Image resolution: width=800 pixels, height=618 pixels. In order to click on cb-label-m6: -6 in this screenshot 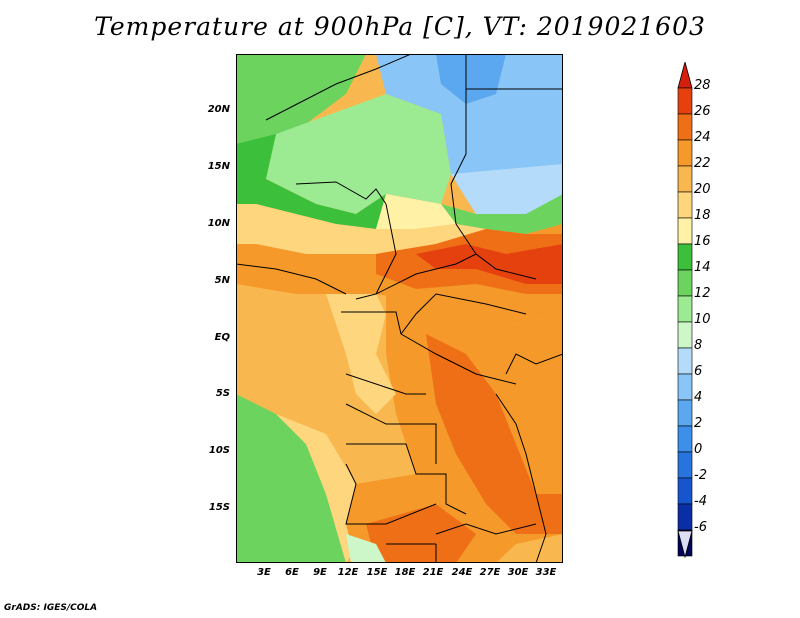, I will do `click(700, 527)`.